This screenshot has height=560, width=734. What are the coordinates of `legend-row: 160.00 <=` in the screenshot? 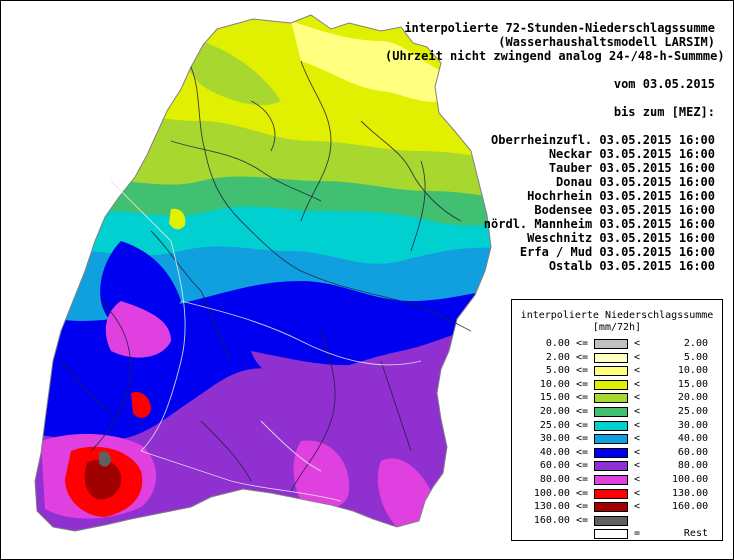 It's located at (617, 521).